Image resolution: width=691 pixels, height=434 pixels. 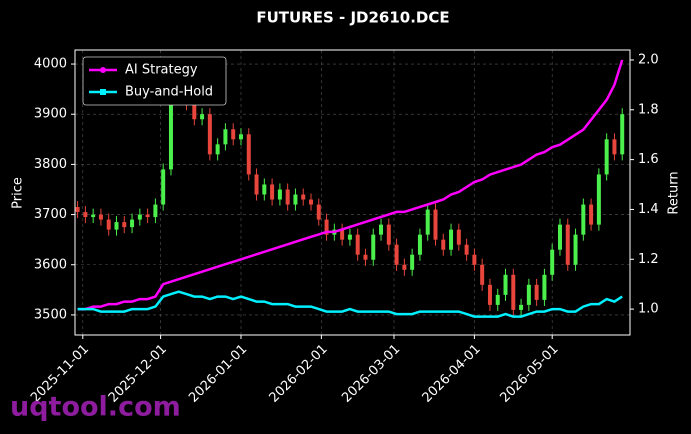 What do you see at coordinates (529, 374) in the screenshot?
I see `x-tick-label: 2026-05-01` at bounding box center [529, 374].